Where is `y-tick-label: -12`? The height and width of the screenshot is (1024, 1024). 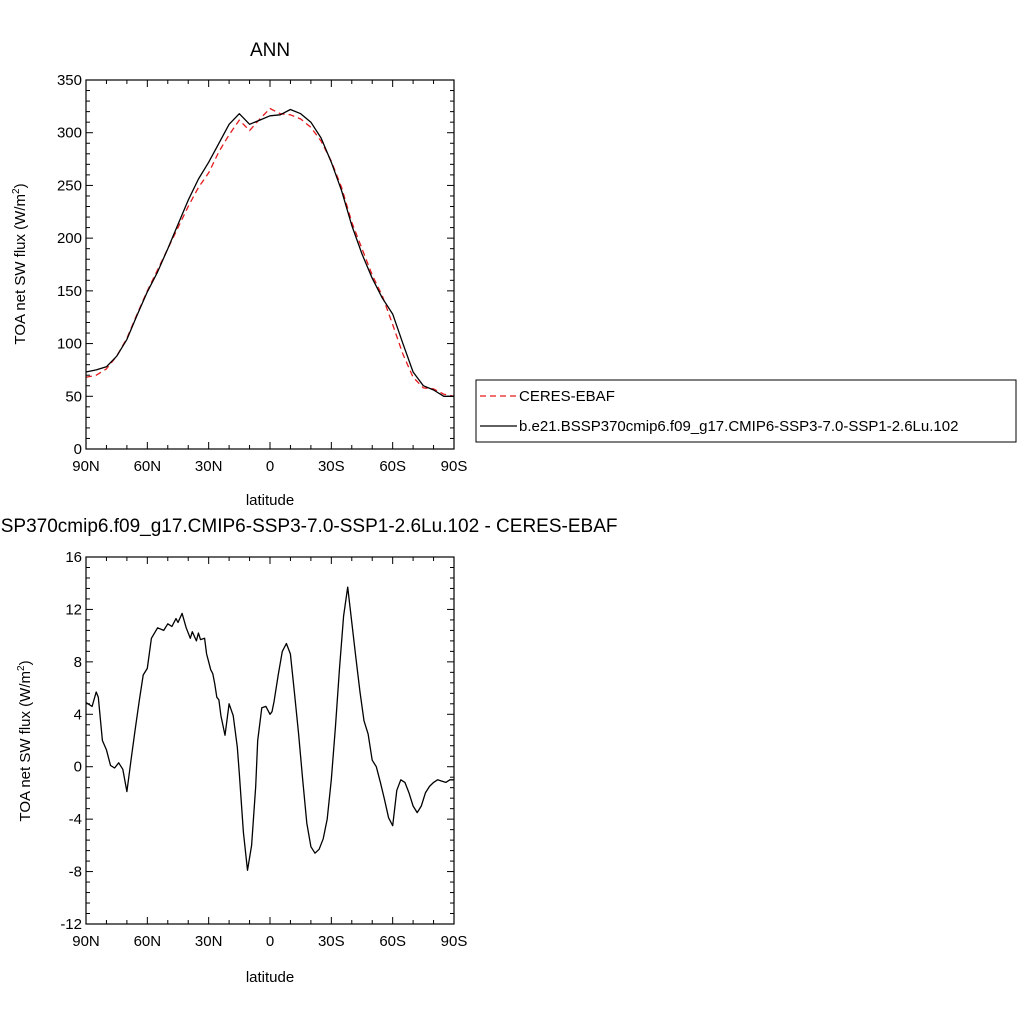 y-tick-label: -12 is located at coordinates (71, 924).